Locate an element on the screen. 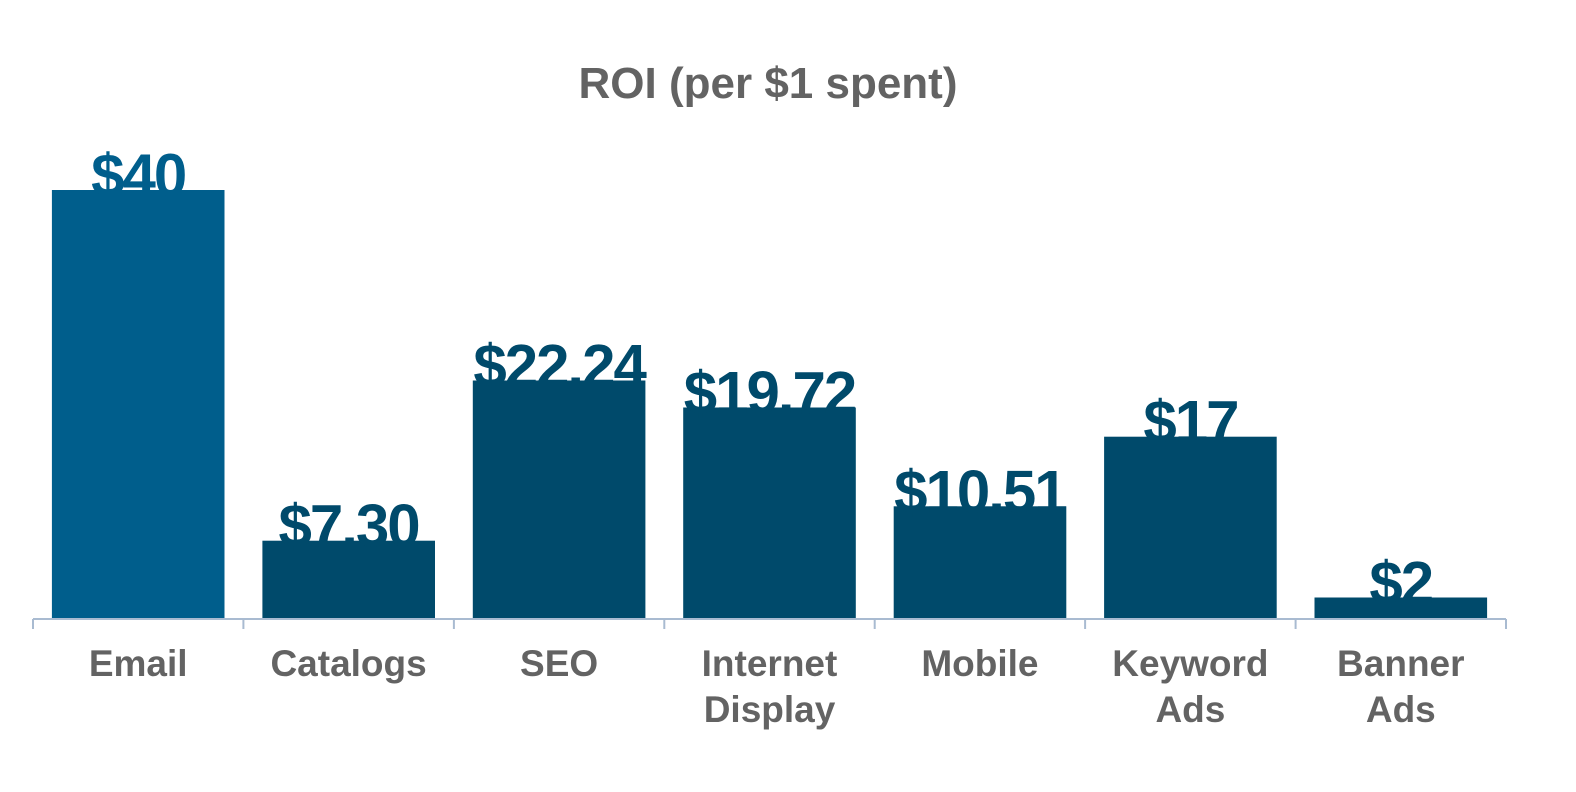 This screenshot has width=1576, height=792. bar-keyword-ads is located at coordinates (1190, 527).